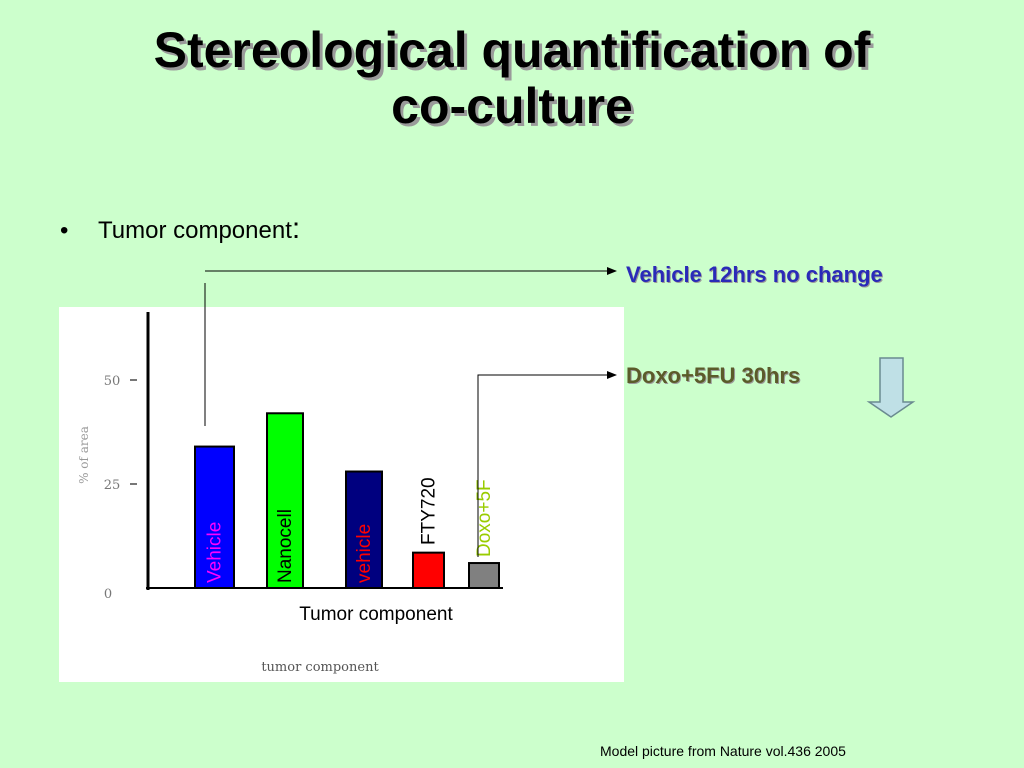 This screenshot has width=1024, height=768. I want to click on note-vehicle: Vehicle 12hrs no change, so click(754, 274).